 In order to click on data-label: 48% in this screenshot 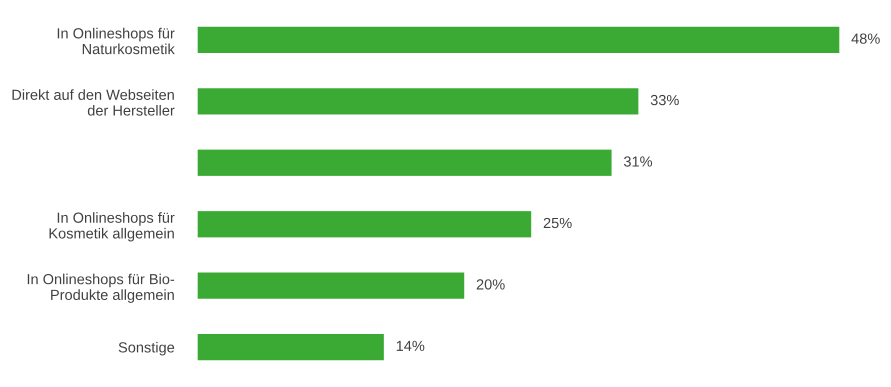, I will do `click(865, 38)`.